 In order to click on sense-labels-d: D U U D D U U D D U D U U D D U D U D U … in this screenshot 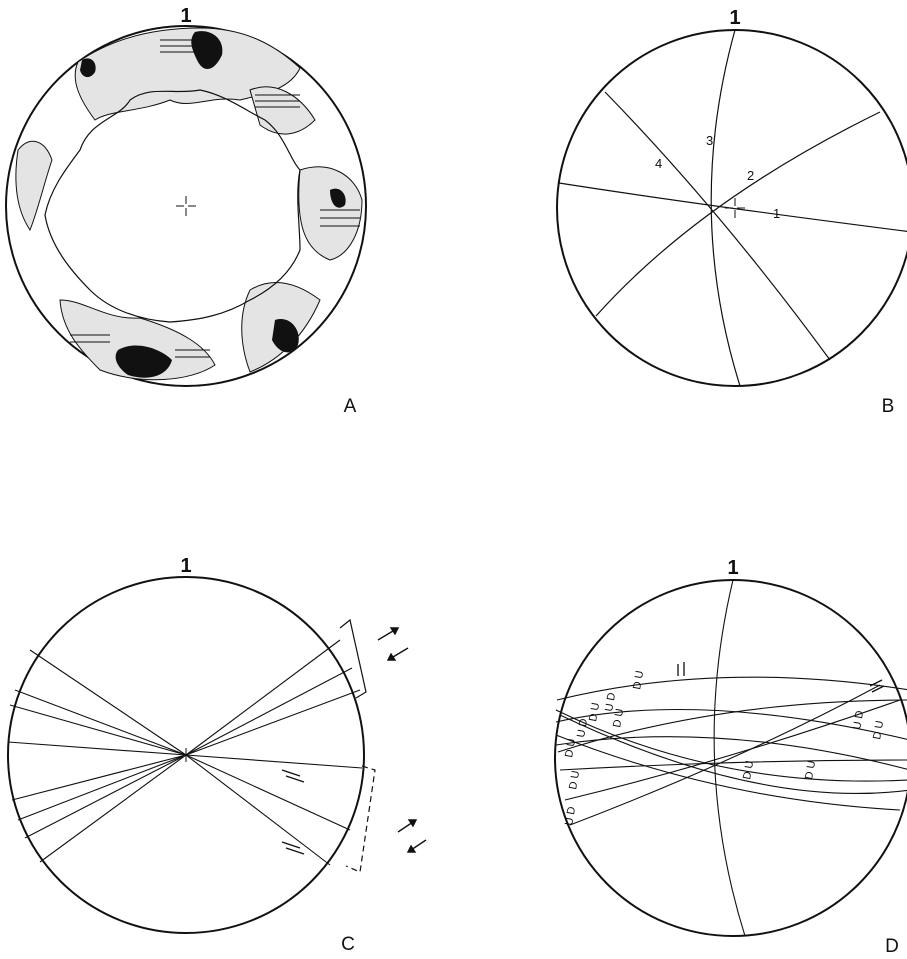, I will do `click(724, 748)`.